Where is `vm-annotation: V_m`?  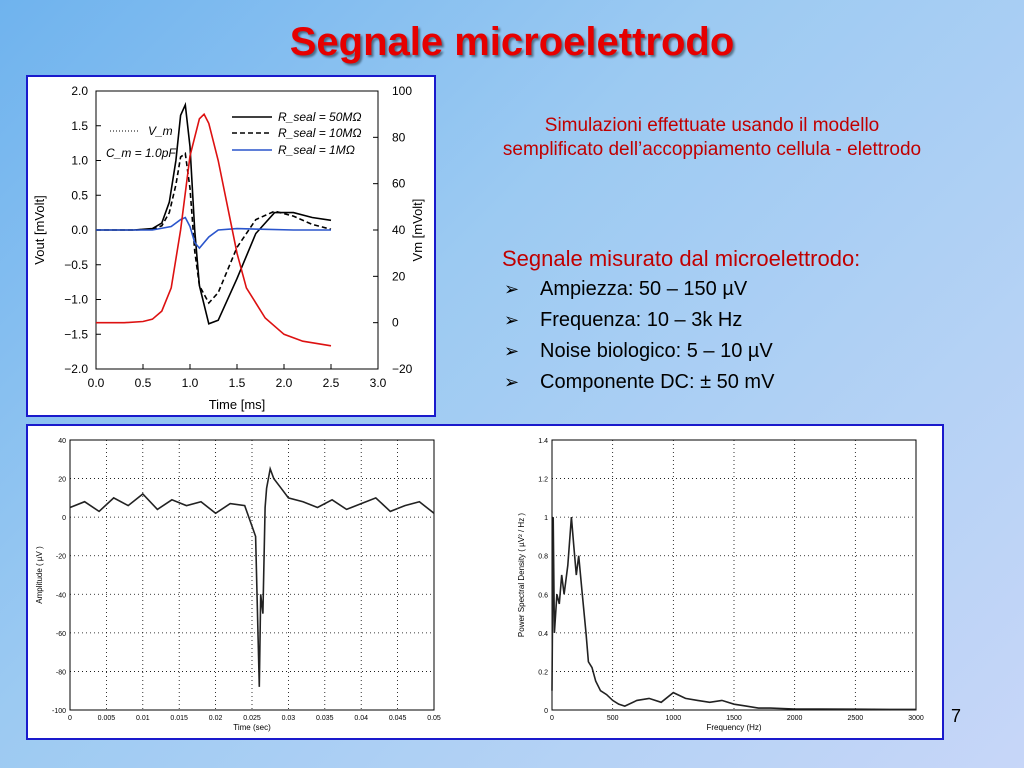 vm-annotation: V_m is located at coordinates (160, 131).